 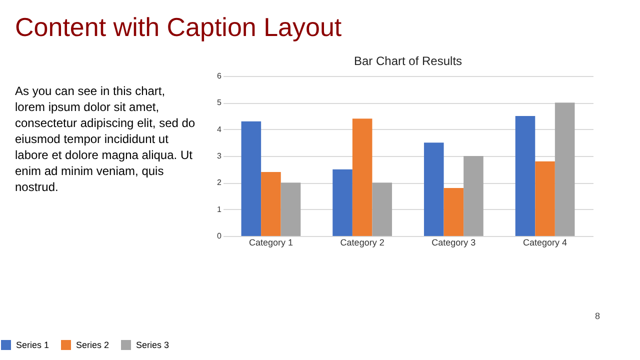 What do you see at coordinates (362, 243) in the screenshot?
I see `x-tick-label: Category 2` at bounding box center [362, 243].